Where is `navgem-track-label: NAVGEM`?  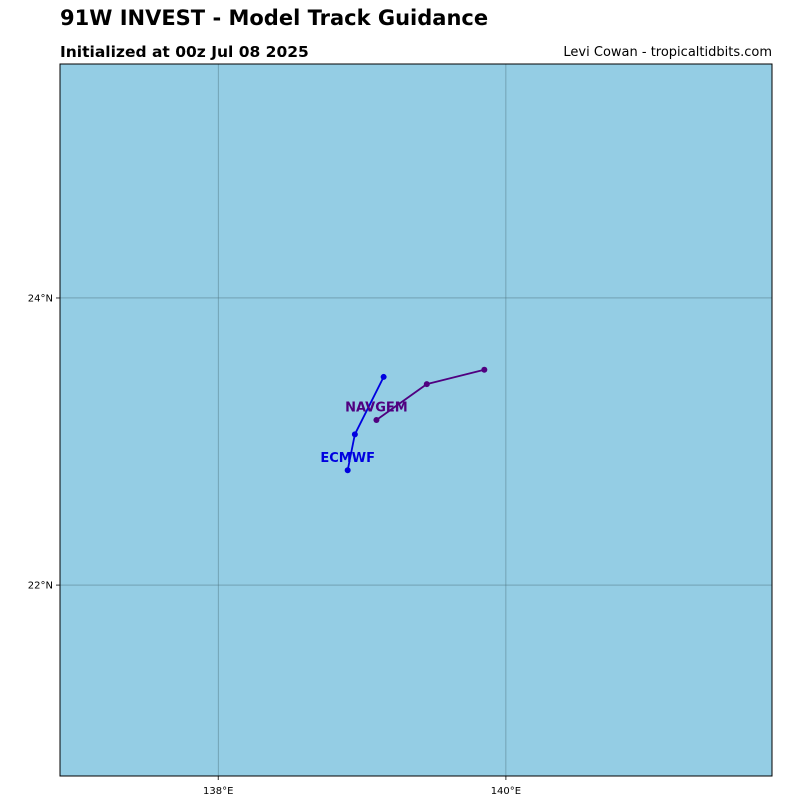 navgem-track-label: NAVGEM is located at coordinates (376, 408).